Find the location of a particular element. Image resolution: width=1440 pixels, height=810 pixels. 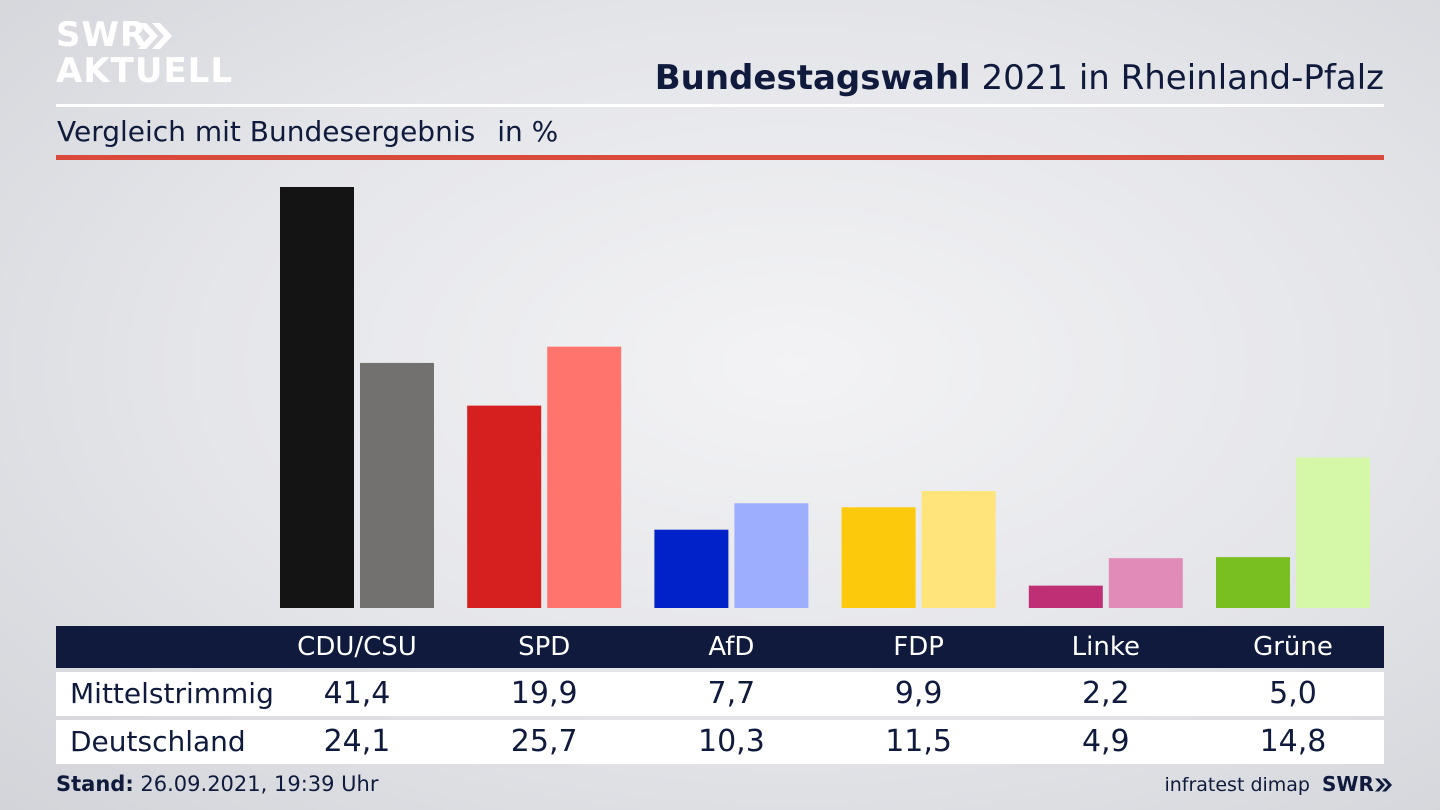

accent-divider is located at coordinates (720, 157).